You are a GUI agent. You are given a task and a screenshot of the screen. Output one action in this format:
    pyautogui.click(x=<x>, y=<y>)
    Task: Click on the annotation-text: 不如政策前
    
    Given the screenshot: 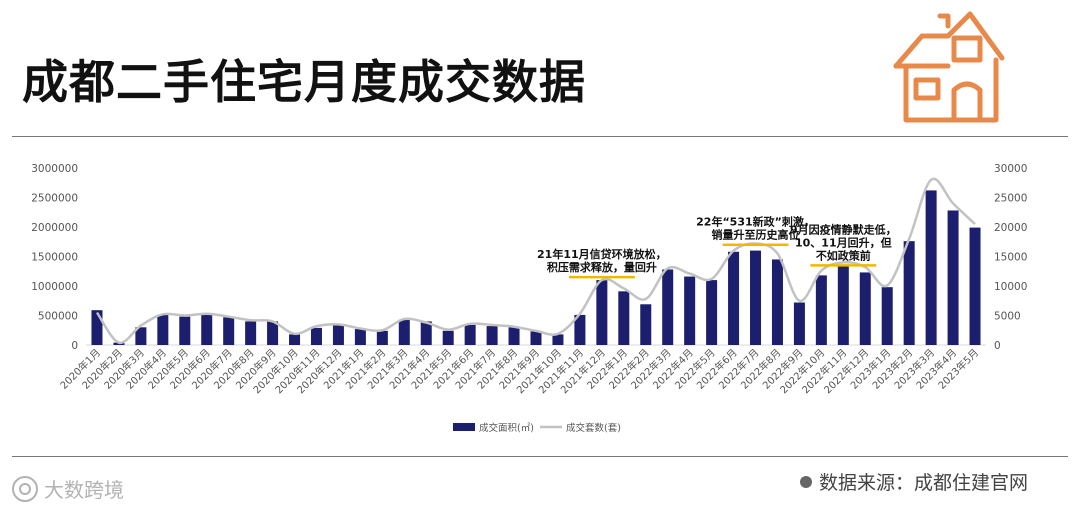 What is the action you would take?
    pyautogui.click(x=843, y=255)
    